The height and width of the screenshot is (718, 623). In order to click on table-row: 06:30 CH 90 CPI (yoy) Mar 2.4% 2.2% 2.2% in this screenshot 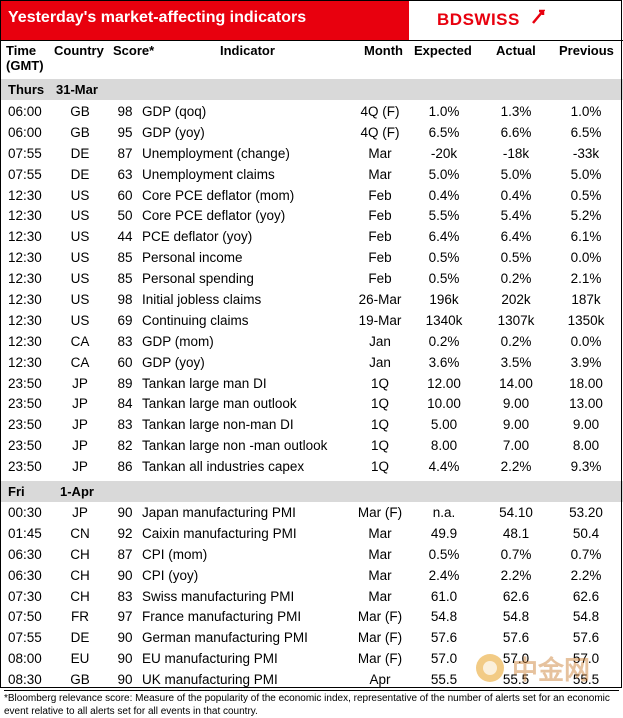, I will do `click(311, 576)`.